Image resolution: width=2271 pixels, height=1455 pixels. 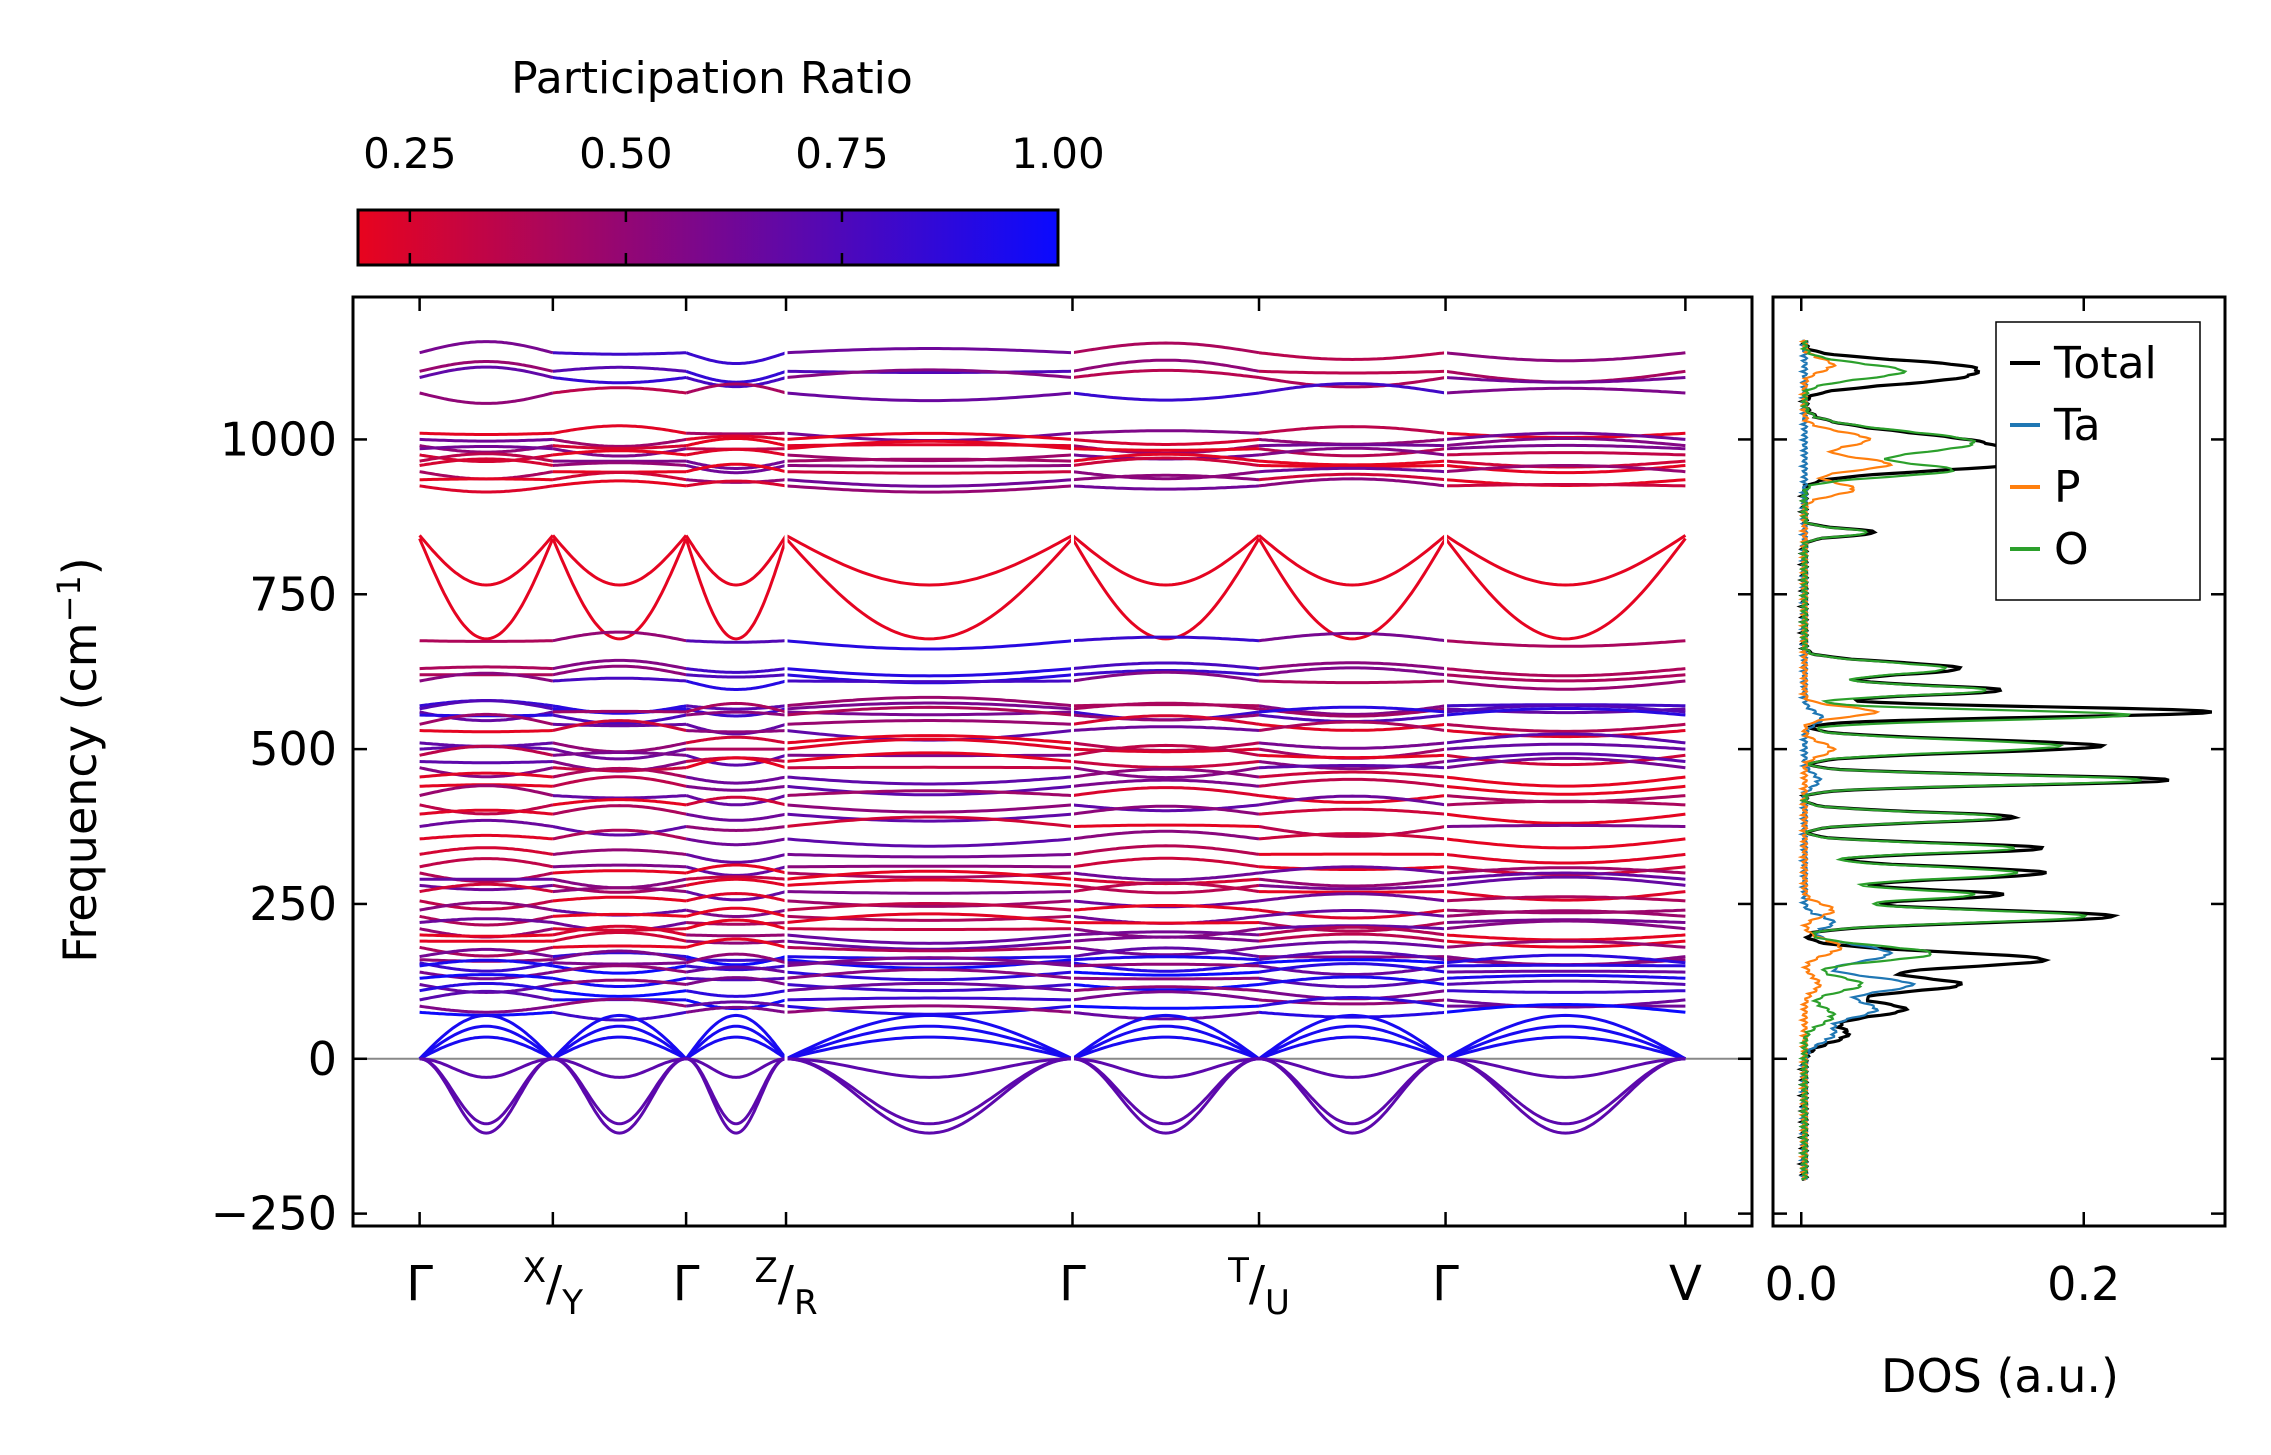 I want to click on colorbar-gradient, so click(x=708, y=237).